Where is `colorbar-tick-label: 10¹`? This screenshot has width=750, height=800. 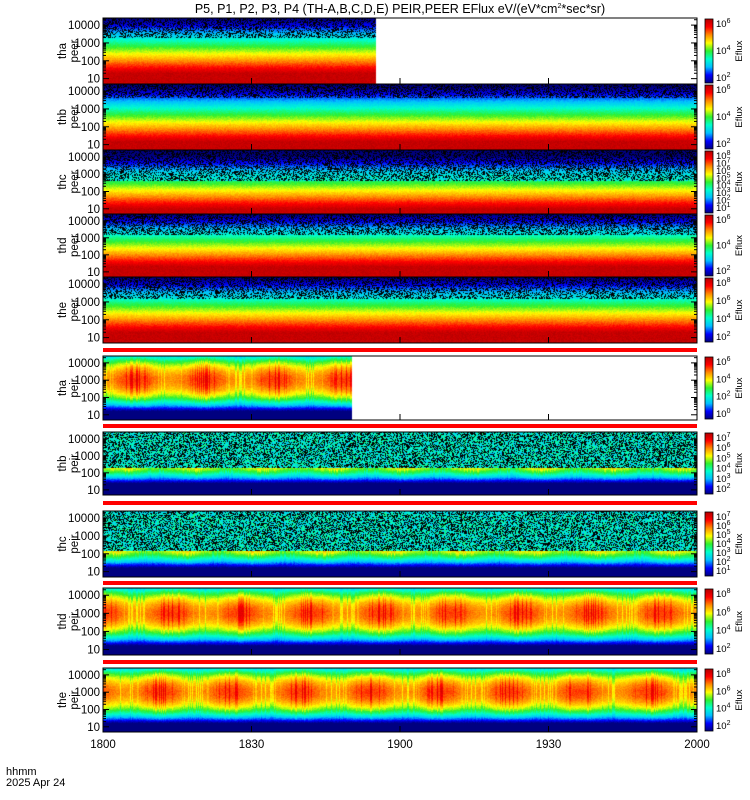 colorbar-tick-label: 10¹ is located at coordinates (723, 208).